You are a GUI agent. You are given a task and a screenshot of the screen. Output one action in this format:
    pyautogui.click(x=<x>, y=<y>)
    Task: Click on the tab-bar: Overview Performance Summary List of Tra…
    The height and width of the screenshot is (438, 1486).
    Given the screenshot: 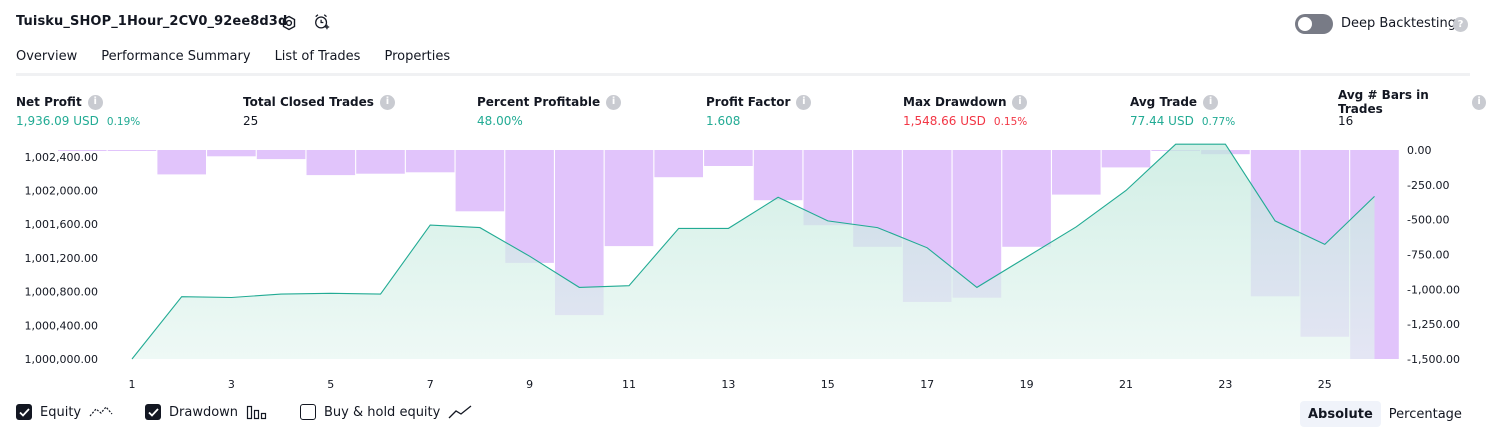 What is the action you would take?
    pyautogui.click(x=245, y=62)
    